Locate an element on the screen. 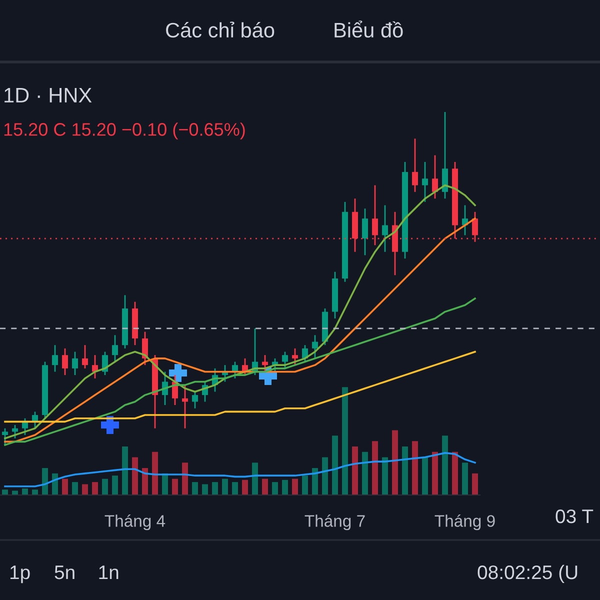  x-tick-label: Tháng 9 is located at coordinates (464, 522).